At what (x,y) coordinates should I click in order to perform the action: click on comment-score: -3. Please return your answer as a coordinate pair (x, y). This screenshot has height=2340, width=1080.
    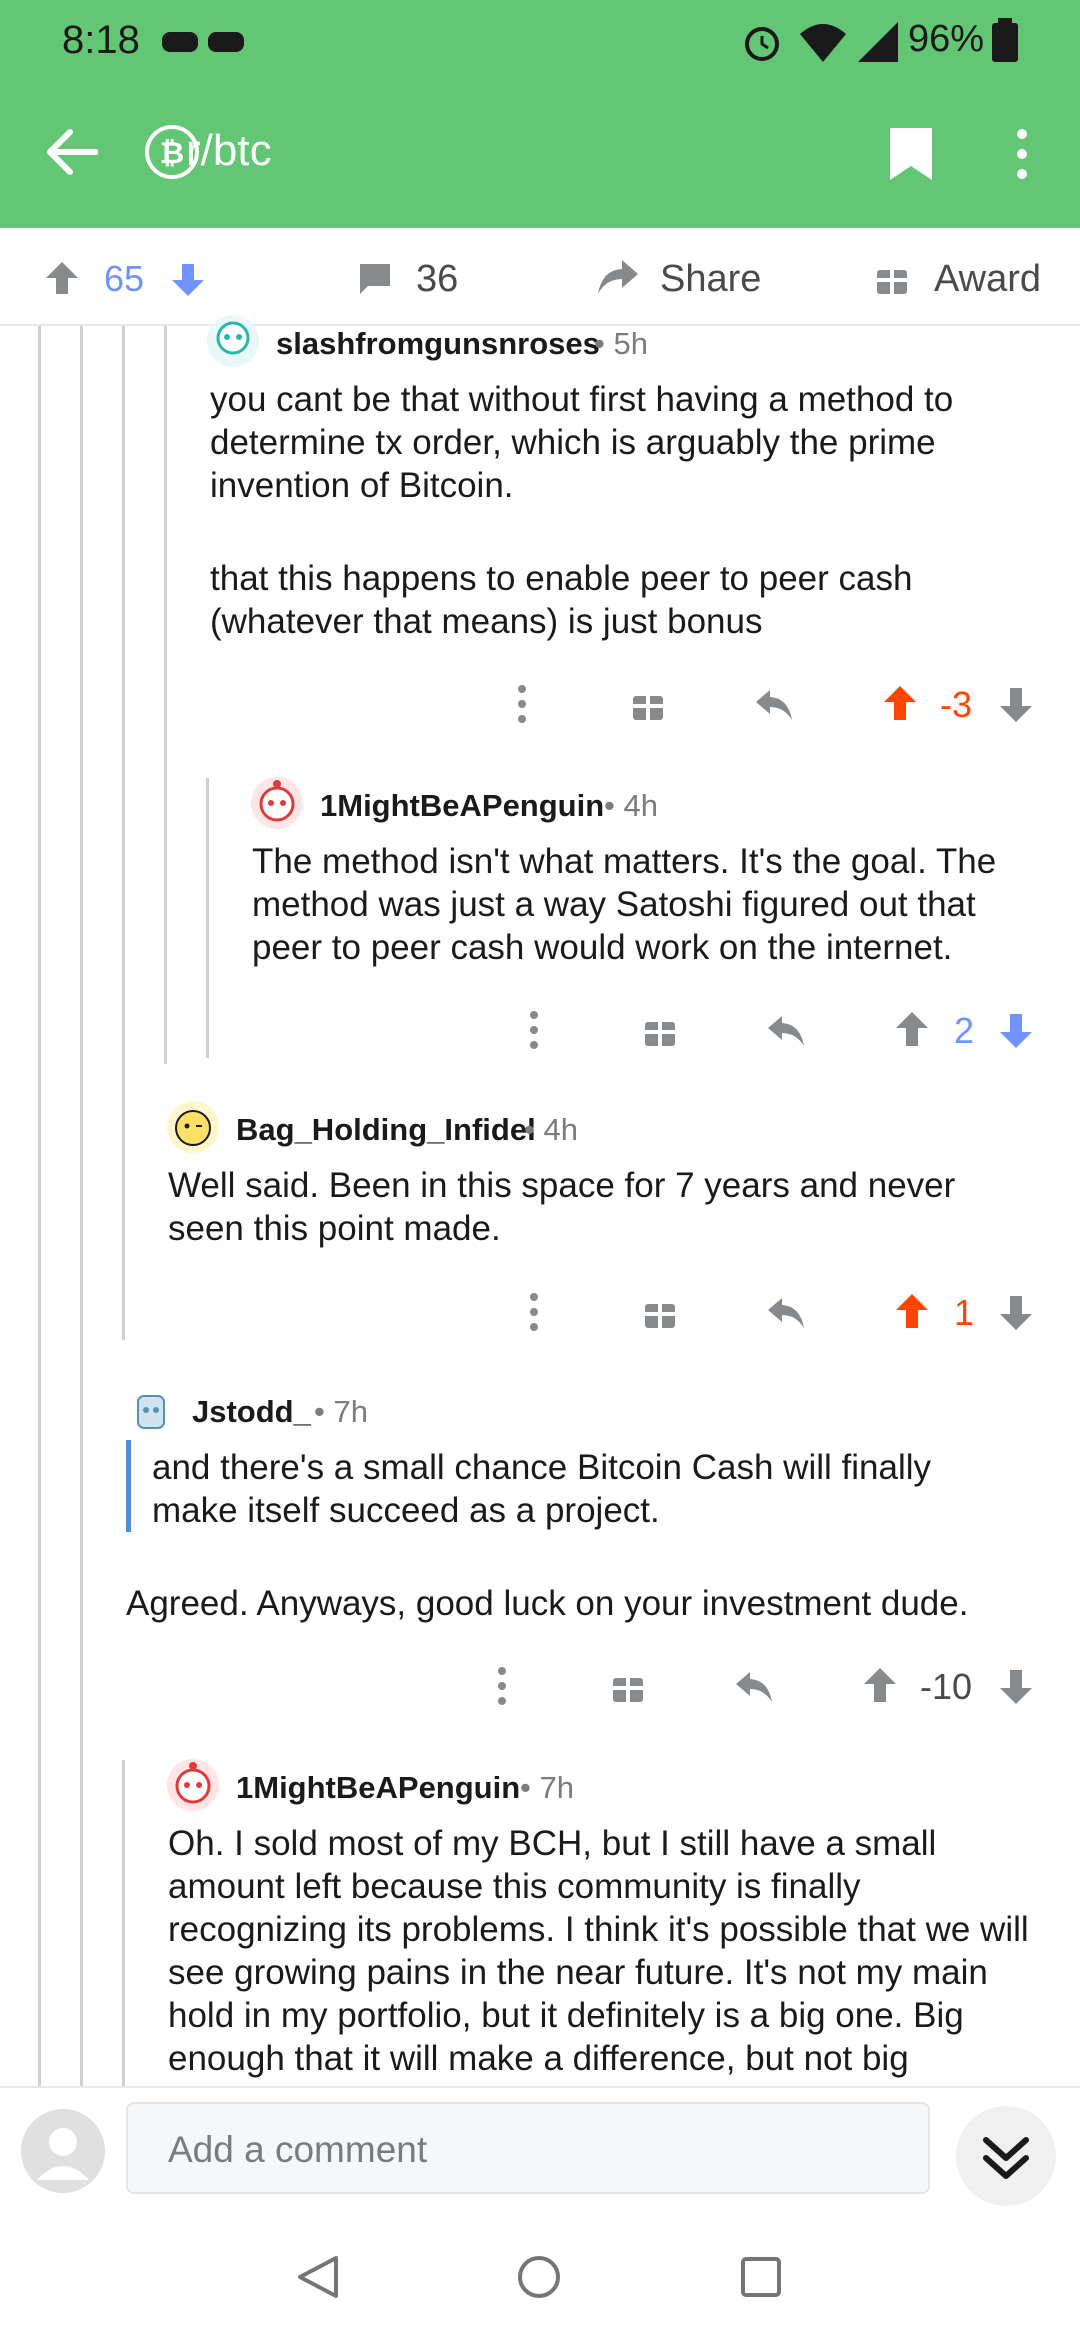
    Looking at the image, I should click on (956, 704).